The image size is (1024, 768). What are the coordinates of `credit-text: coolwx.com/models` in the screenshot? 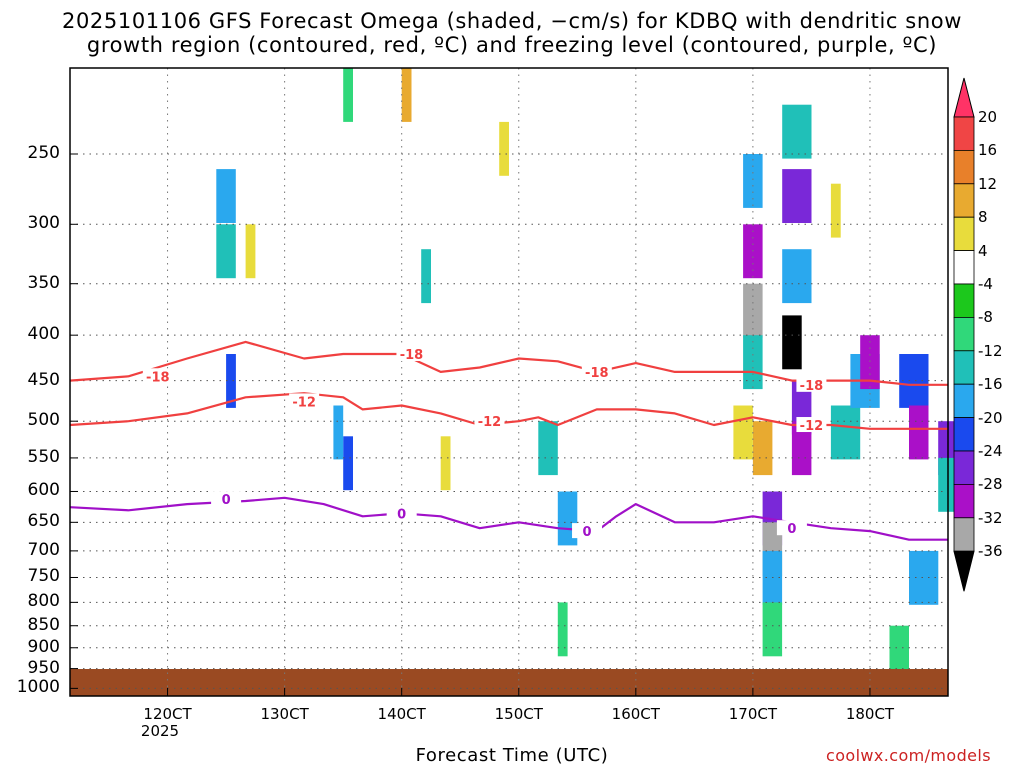 It's located at (908, 755).